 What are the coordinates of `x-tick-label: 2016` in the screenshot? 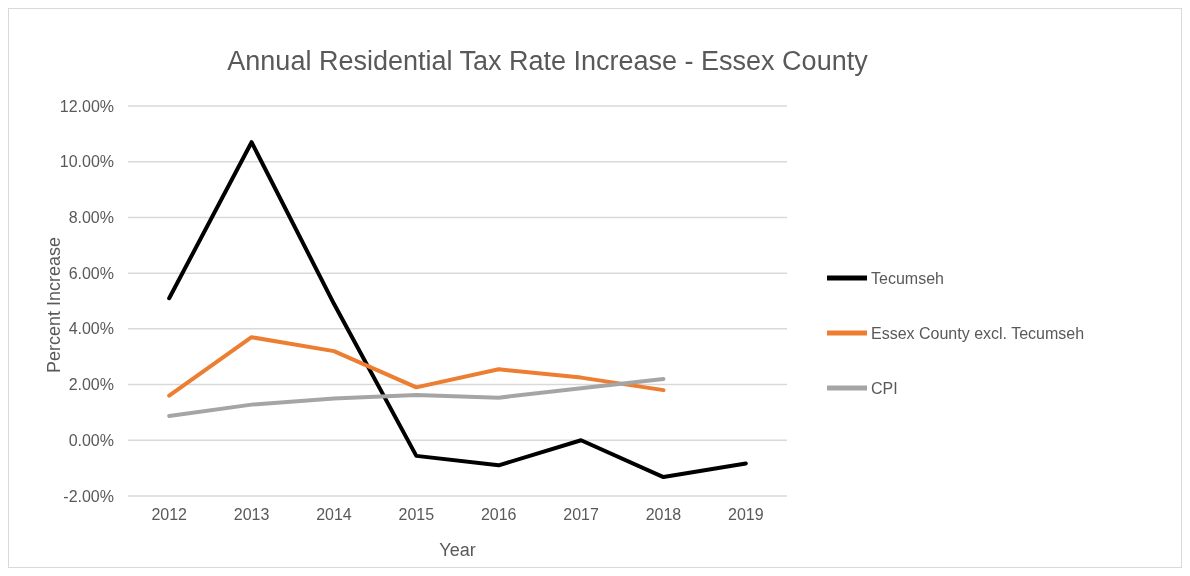 It's located at (498, 514).